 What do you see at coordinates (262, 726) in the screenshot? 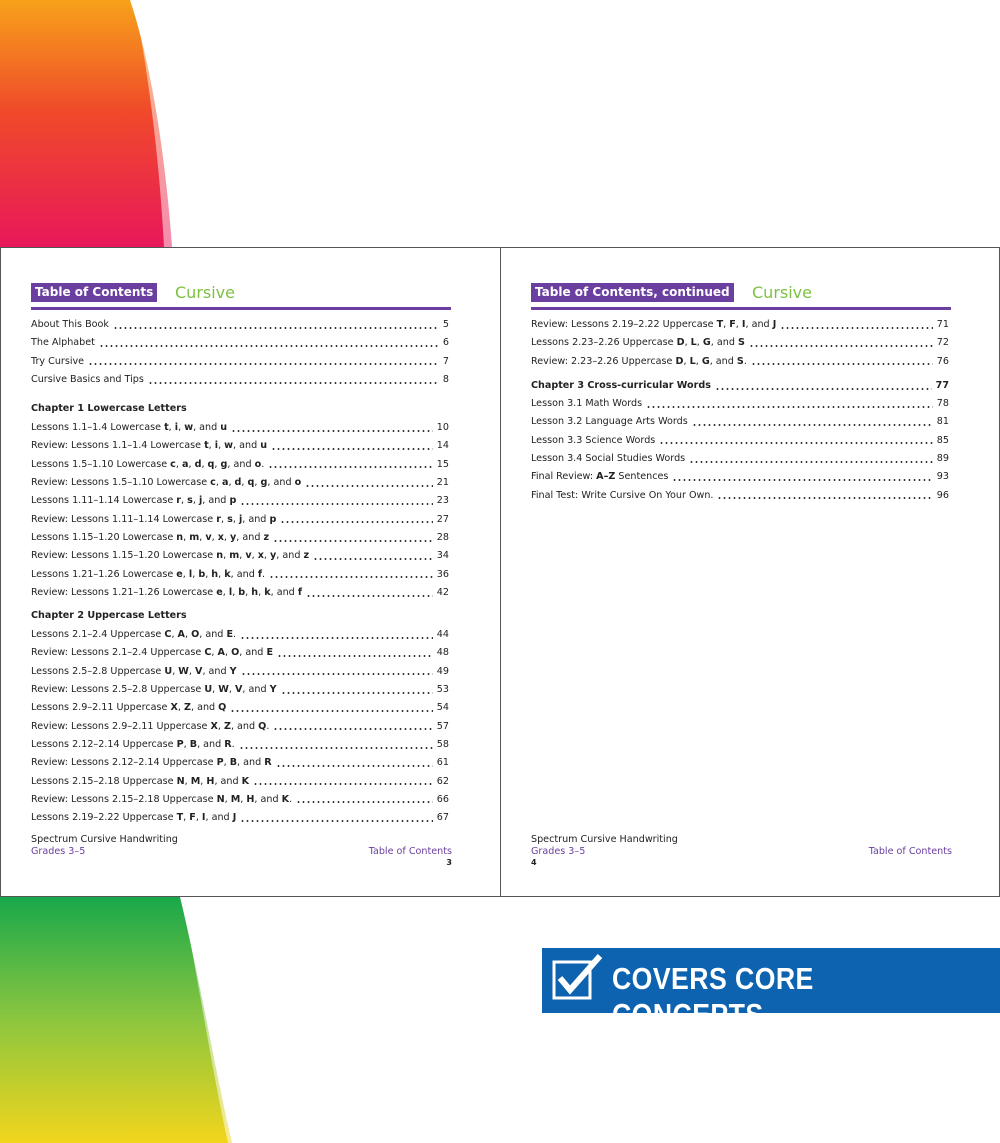
I see `letter: Q` at bounding box center [262, 726].